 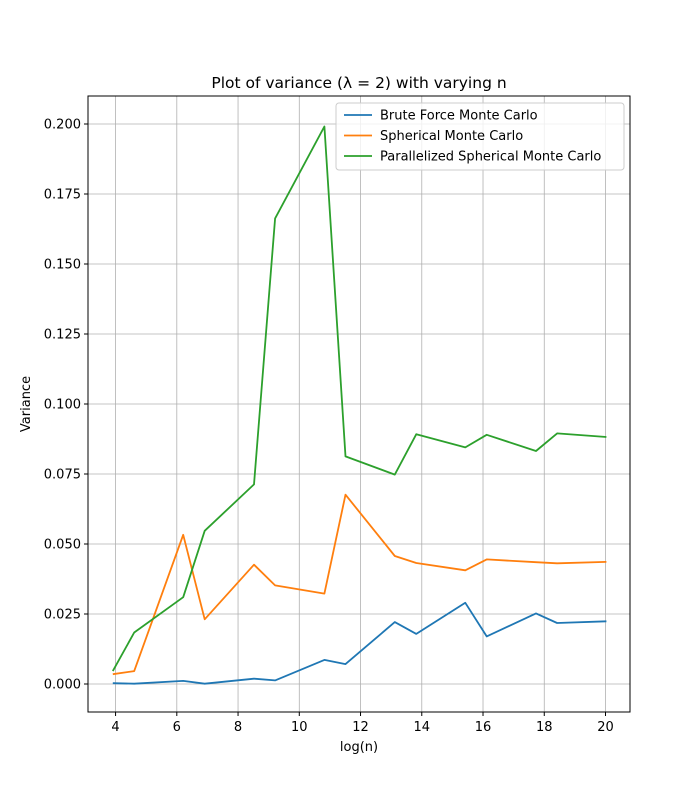 I want to click on x-tick-label: 20, so click(x=605, y=727).